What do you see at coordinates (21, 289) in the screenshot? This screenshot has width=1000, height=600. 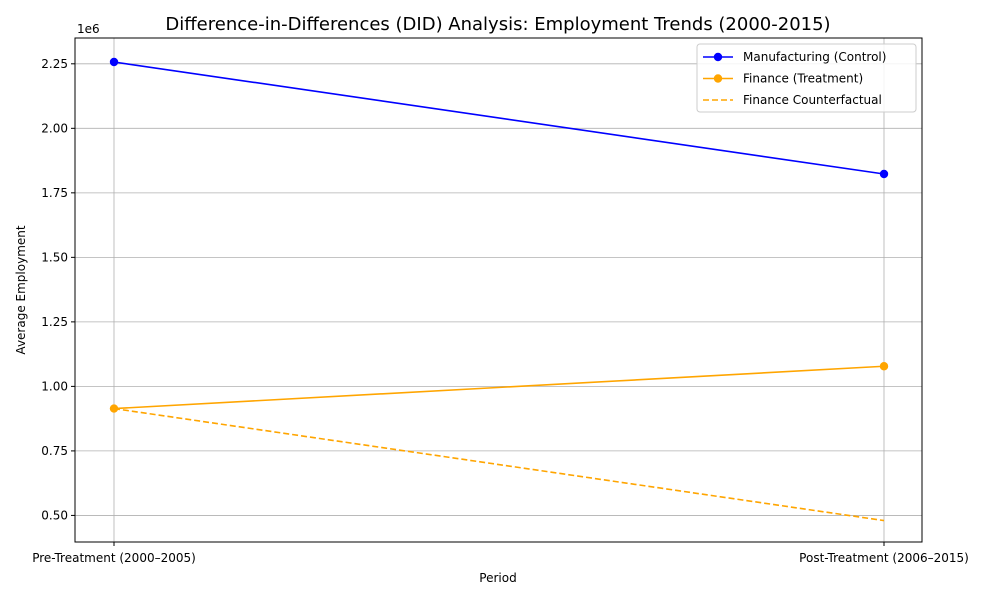 I see `y-axis-title: Average Employment` at bounding box center [21, 289].